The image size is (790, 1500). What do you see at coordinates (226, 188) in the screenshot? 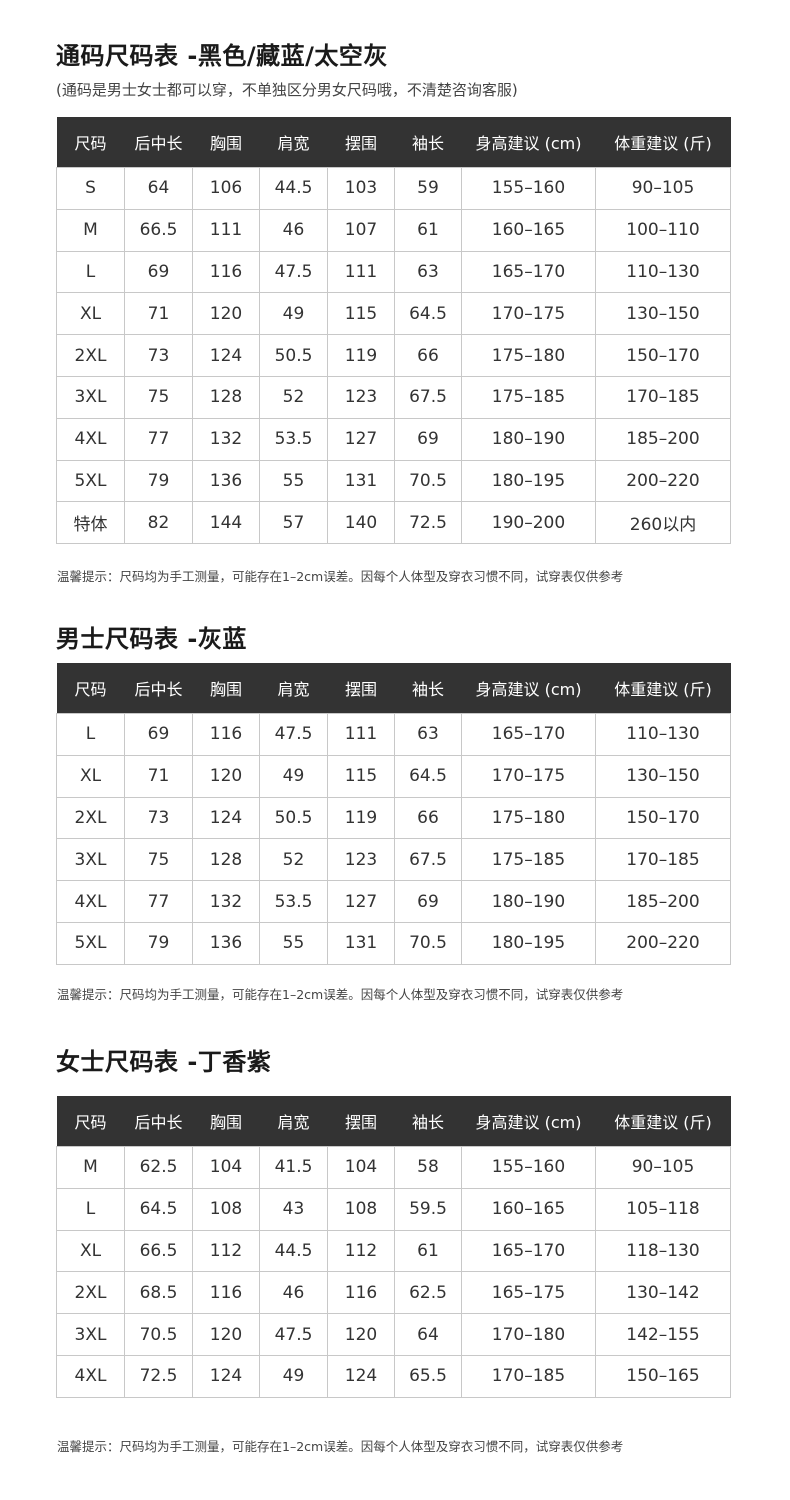
I see `table-cell: 106` at bounding box center [226, 188].